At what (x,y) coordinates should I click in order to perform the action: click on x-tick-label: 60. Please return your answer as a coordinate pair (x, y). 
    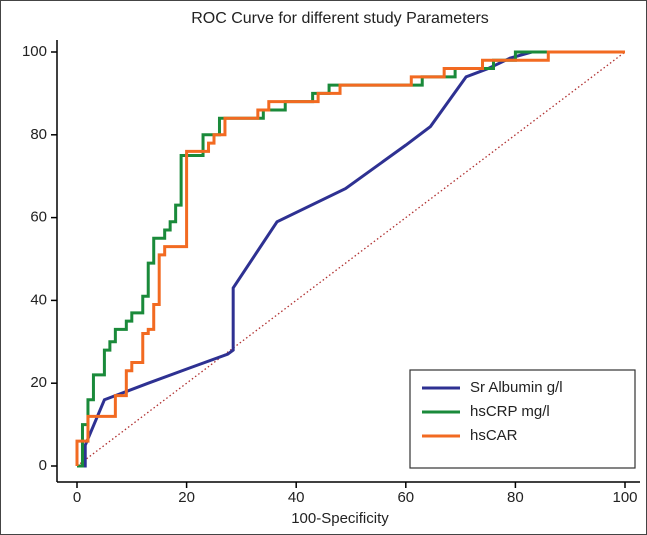
    Looking at the image, I should click on (405, 497).